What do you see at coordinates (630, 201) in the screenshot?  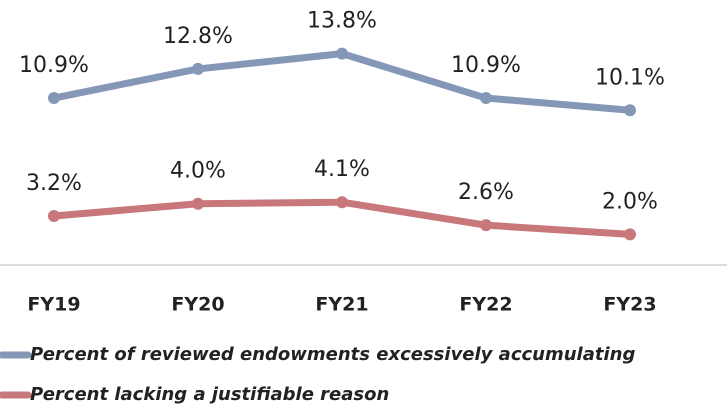 I see `data-label: 2.0%` at bounding box center [630, 201].